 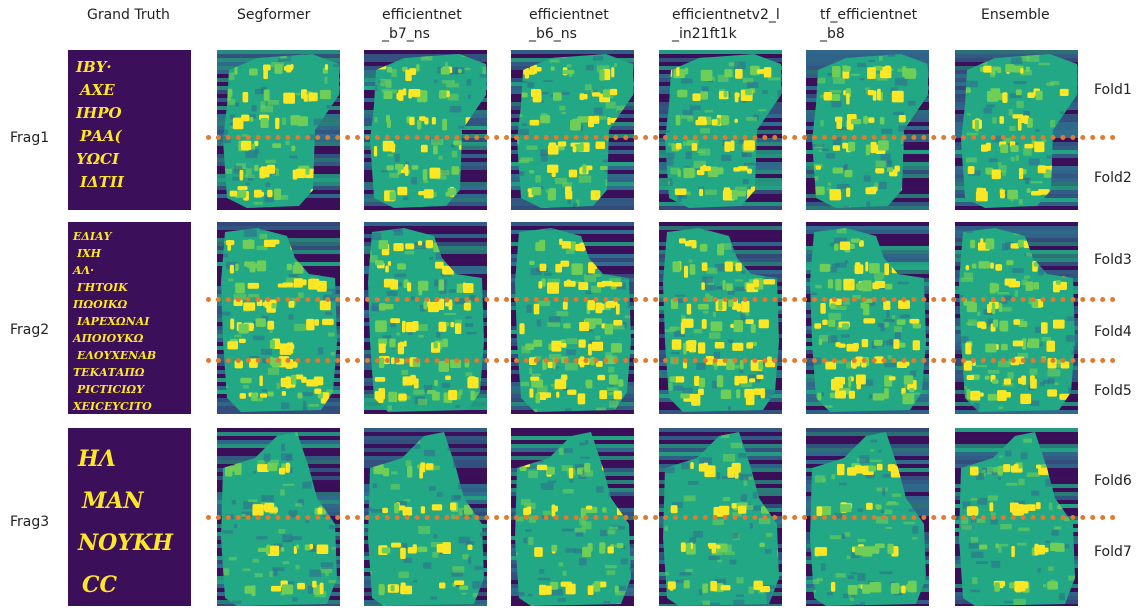 What do you see at coordinates (1113, 332) in the screenshot?
I see `fold-label-4: Fold4` at bounding box center [1113, 332].